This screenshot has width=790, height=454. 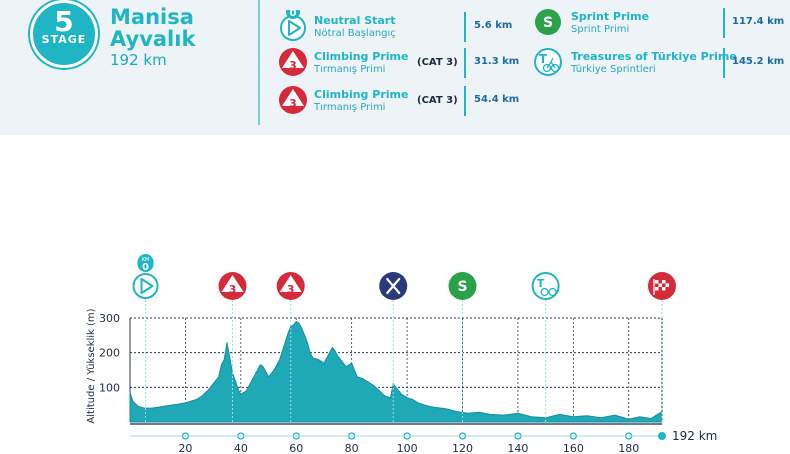 I want to click on play-triangle, so click(x=147, y=286).